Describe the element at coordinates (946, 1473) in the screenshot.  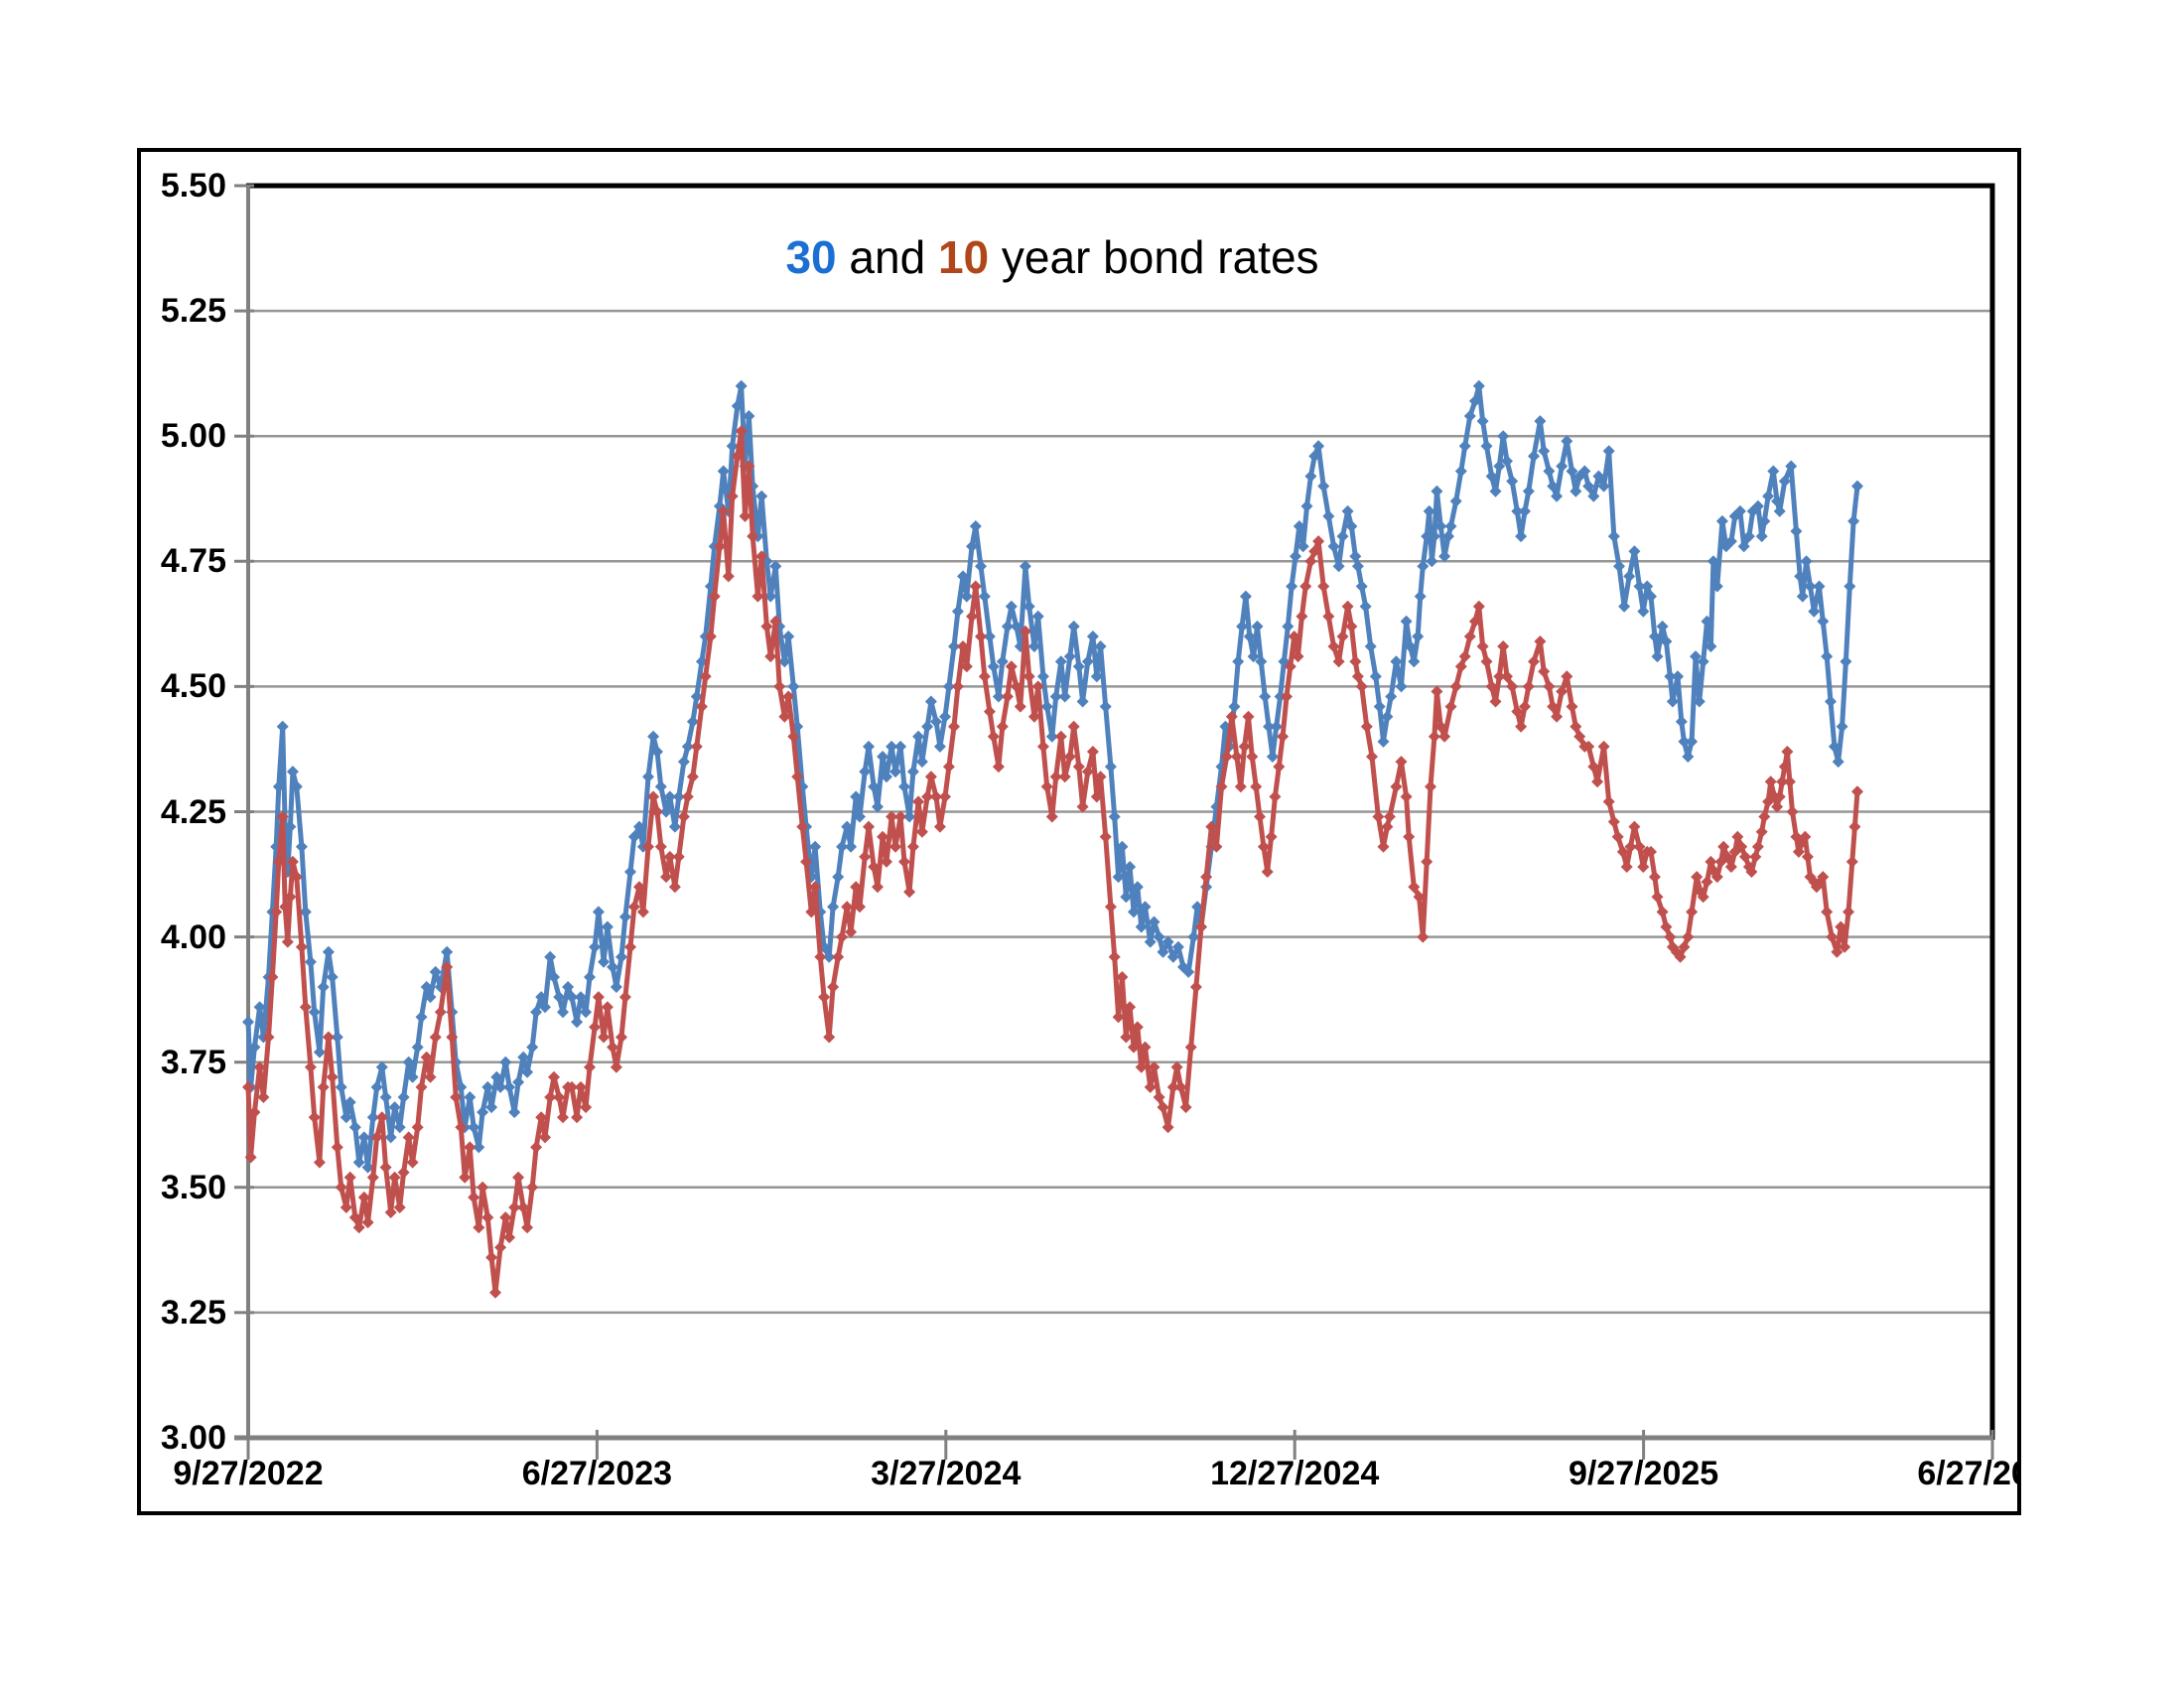
I see `x-axis-label: 3/27/2024` at that location.